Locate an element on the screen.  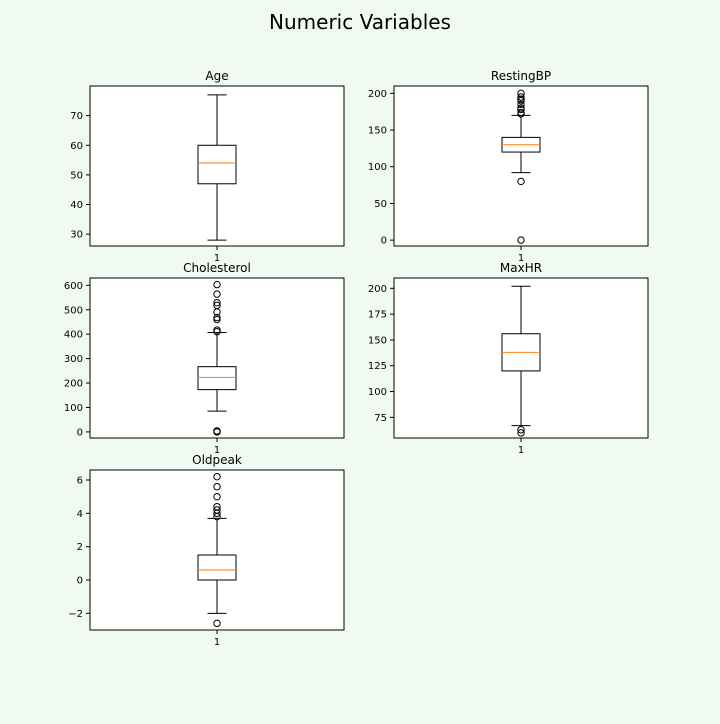
subplot-oldpeak: Oldpeak −2 0 2 4 6 1 is located at coordinates (206, 550).